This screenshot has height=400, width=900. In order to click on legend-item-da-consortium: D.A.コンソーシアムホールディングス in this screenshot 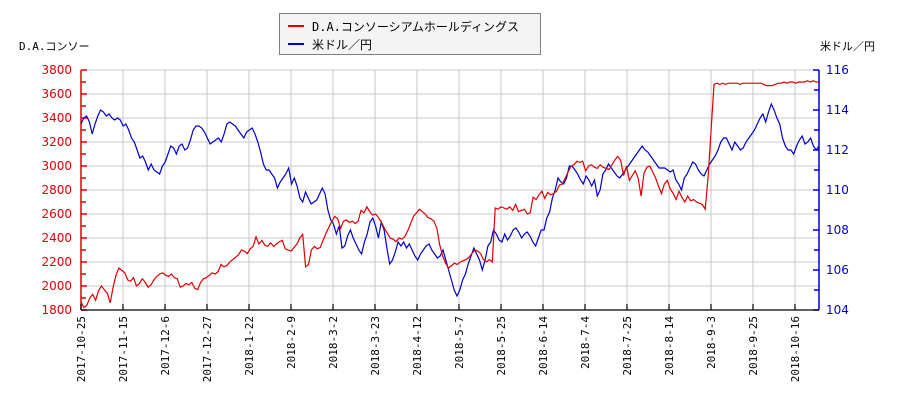, I will do `click(403, 26)`.